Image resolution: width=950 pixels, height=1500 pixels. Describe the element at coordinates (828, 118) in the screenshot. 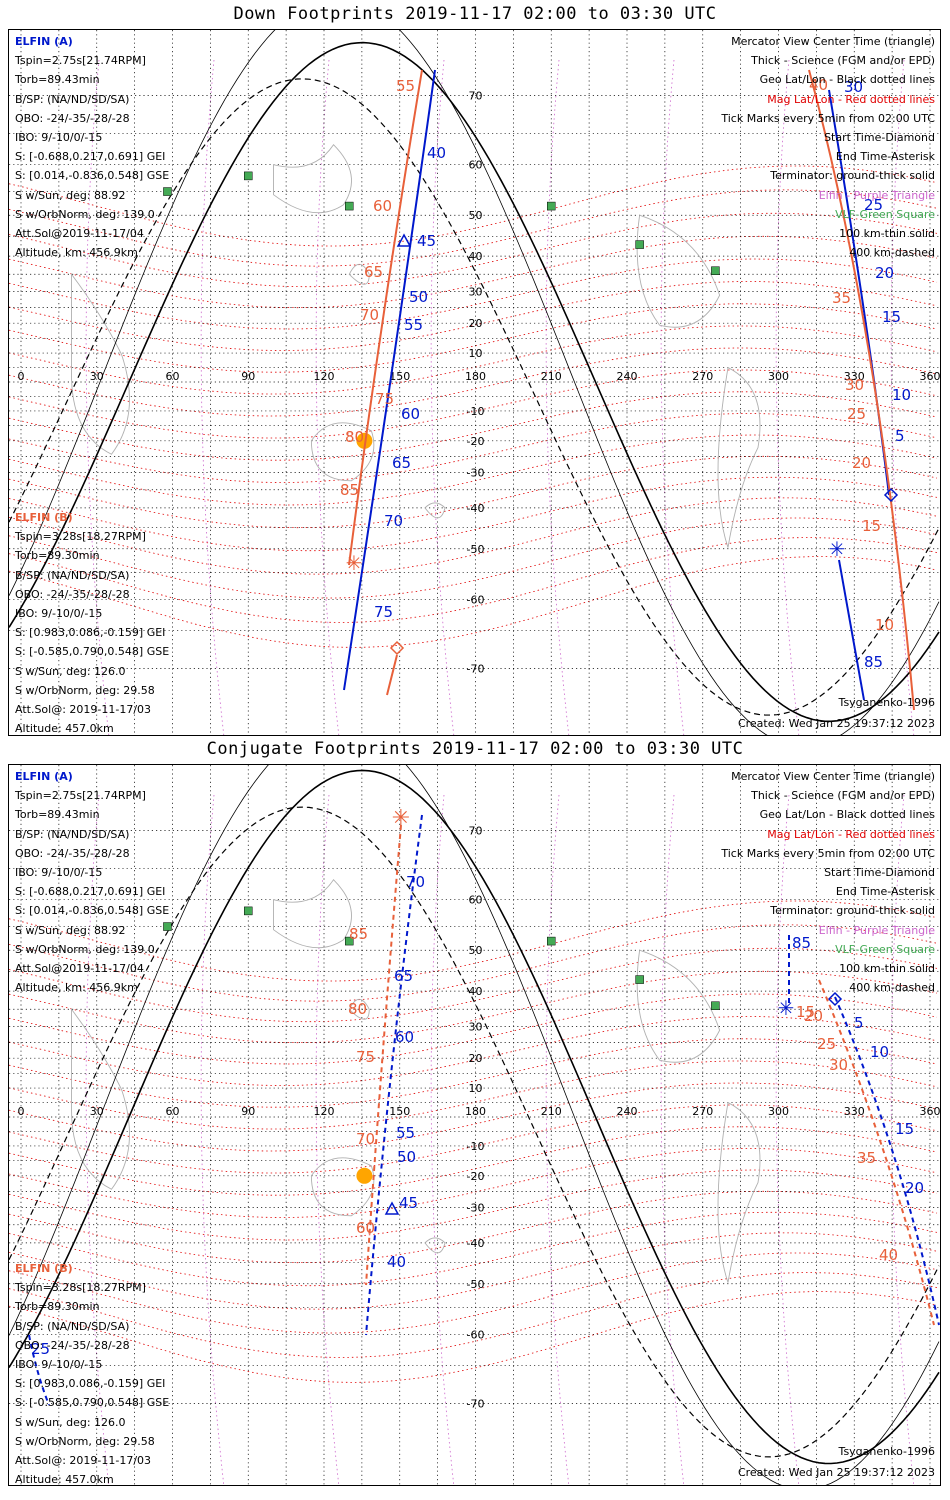

I see `legend-item: Tick Marks every 5min from 02:00 UTC` at that location.